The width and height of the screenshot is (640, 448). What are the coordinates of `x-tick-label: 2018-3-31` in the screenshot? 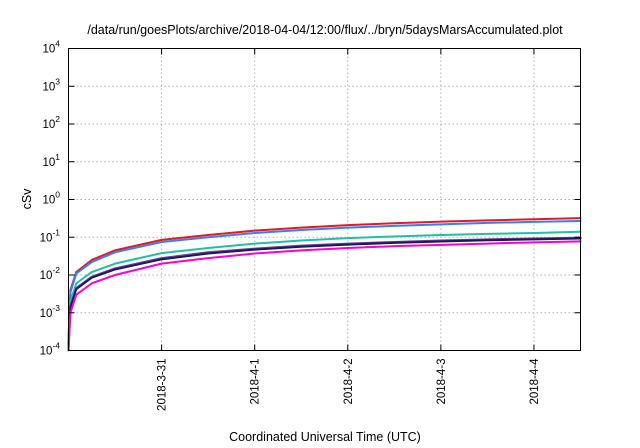 It's located at (163, 385).